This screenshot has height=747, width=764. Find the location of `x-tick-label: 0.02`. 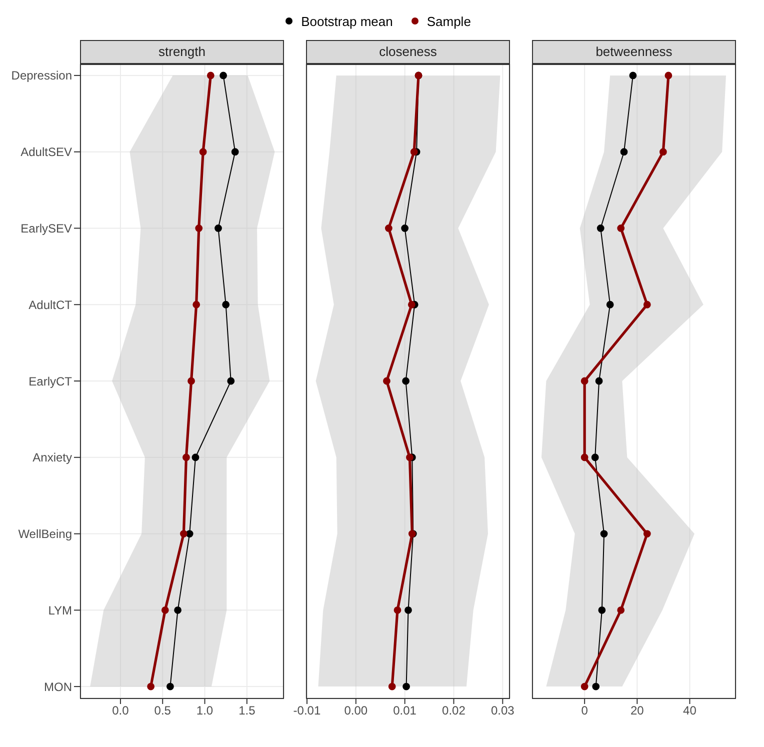

x-tick-label: 0.02 is located at coordinates (454, 711).